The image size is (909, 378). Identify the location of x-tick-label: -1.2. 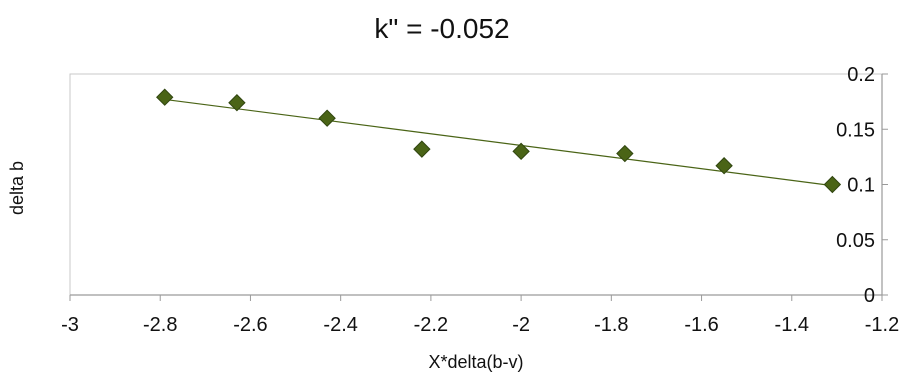
(882, 325).